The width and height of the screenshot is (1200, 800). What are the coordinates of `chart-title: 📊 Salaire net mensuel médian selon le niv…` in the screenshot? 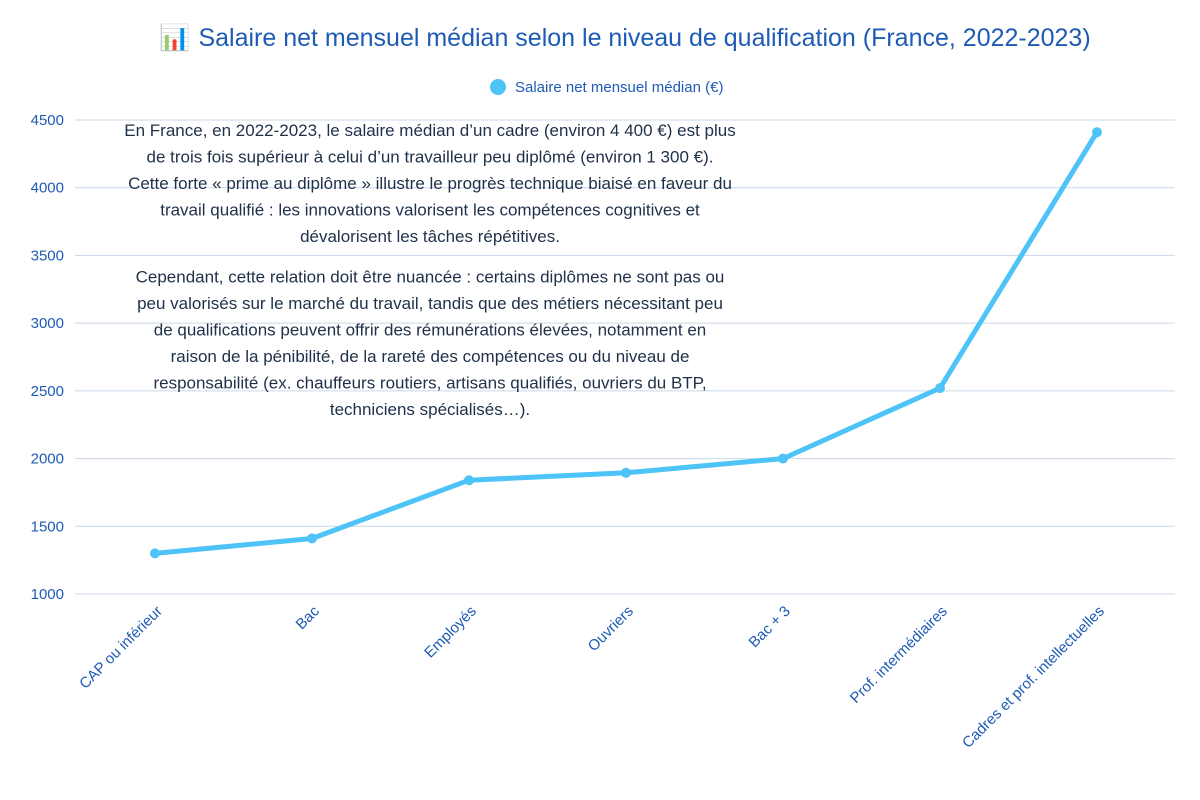 It's located at (624, 37).